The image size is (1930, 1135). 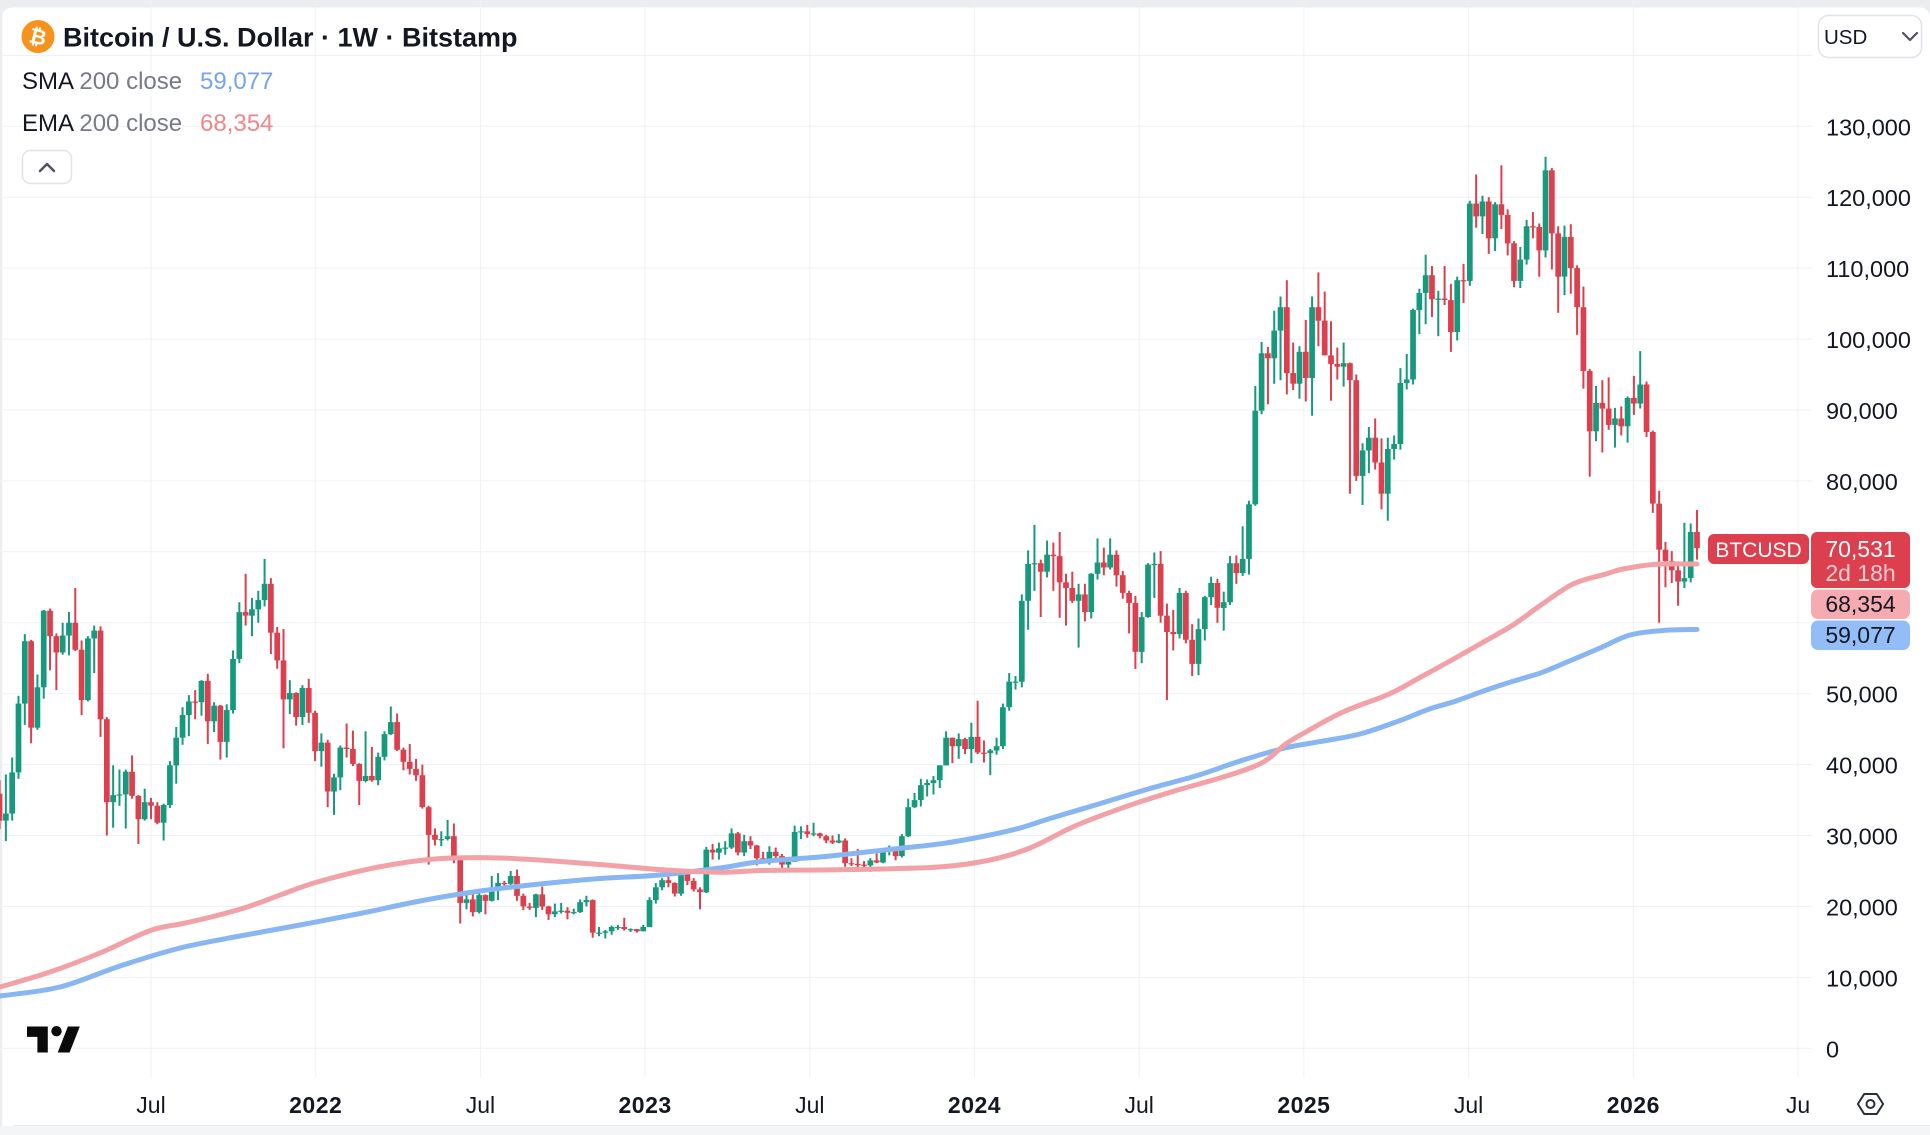 What do you see at coordinates (645, 1105) in the screenshot?
I see `svg-text: 2023` at bounding box center [645, 1105].